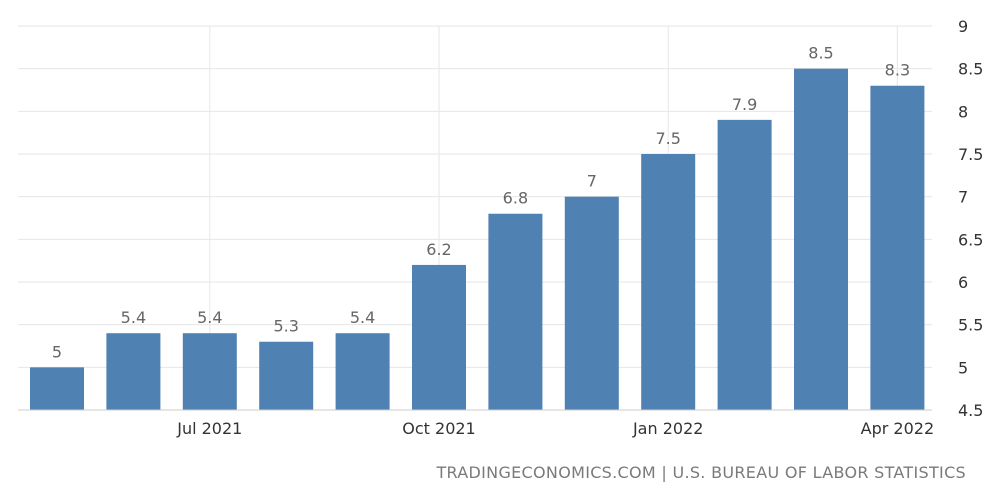  What do you see at coordinates (970, 218) in the screenshot?
I see `y-axis: 4.5 5 5.5 6 6.5 7 7.5 8 8.5 9` at bounding box center [970, 218].